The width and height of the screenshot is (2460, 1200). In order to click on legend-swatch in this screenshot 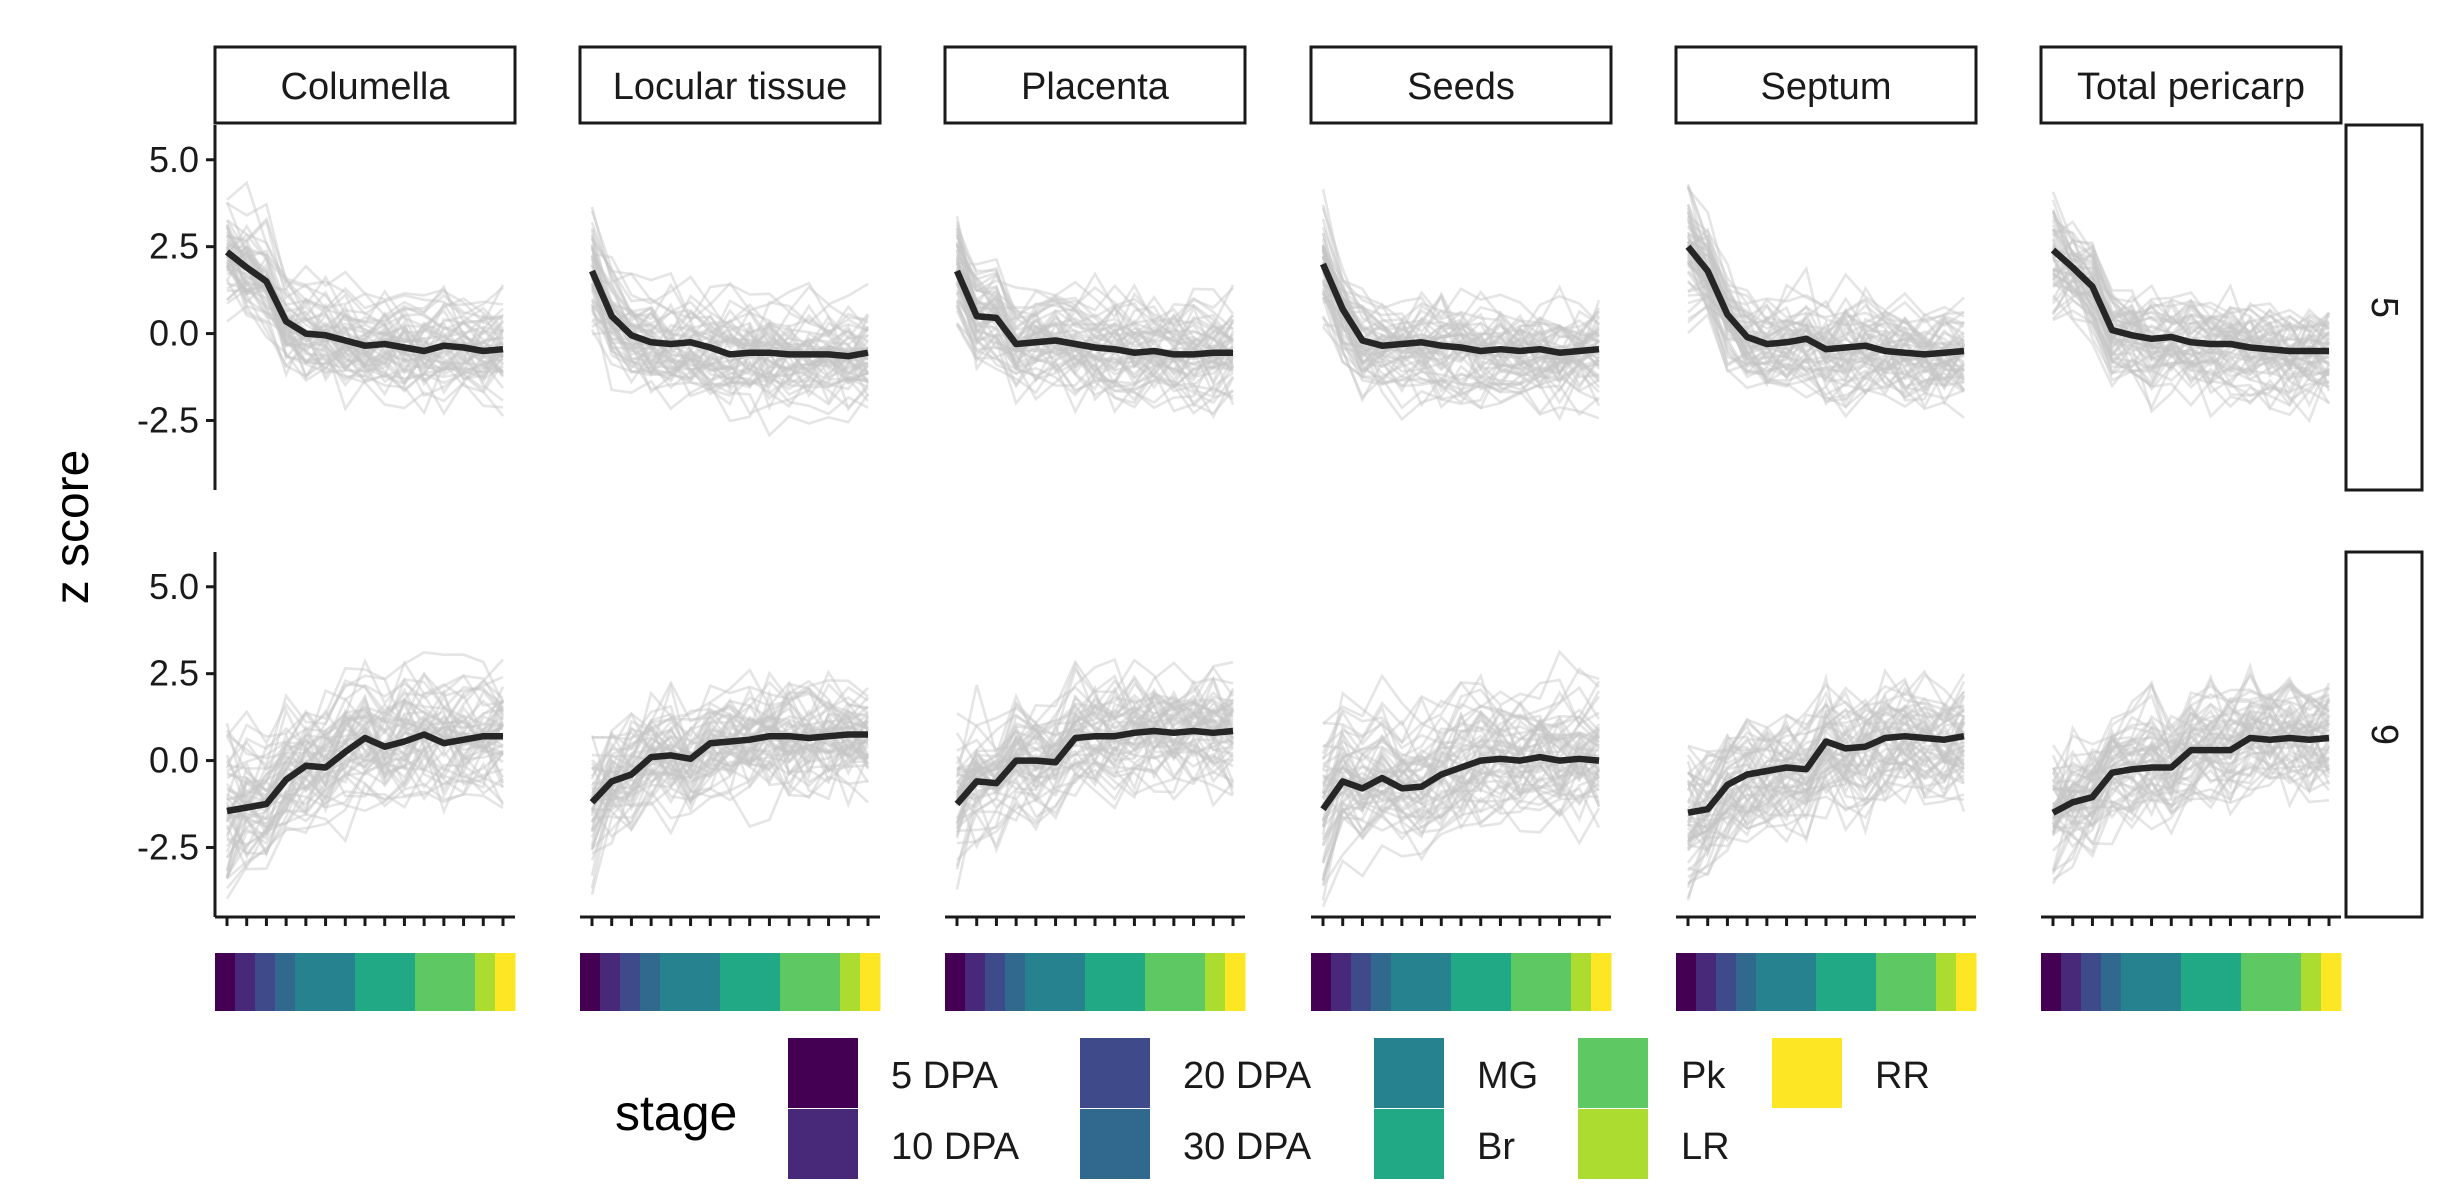, I will do `click(1613, 1073)`.